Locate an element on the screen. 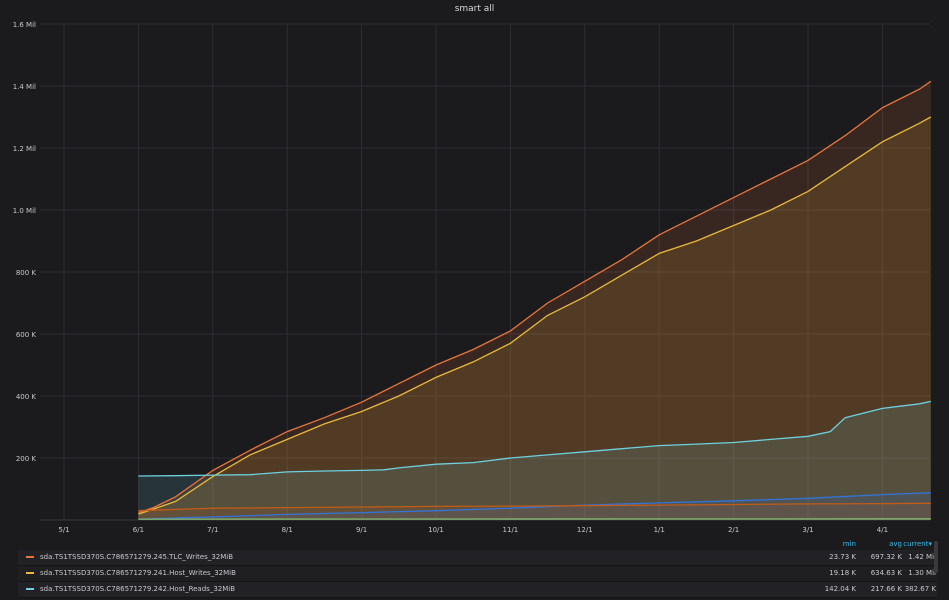 The image size is (949, 600). legend-value-min: 19.18 K is located at coordinates (842, 573).